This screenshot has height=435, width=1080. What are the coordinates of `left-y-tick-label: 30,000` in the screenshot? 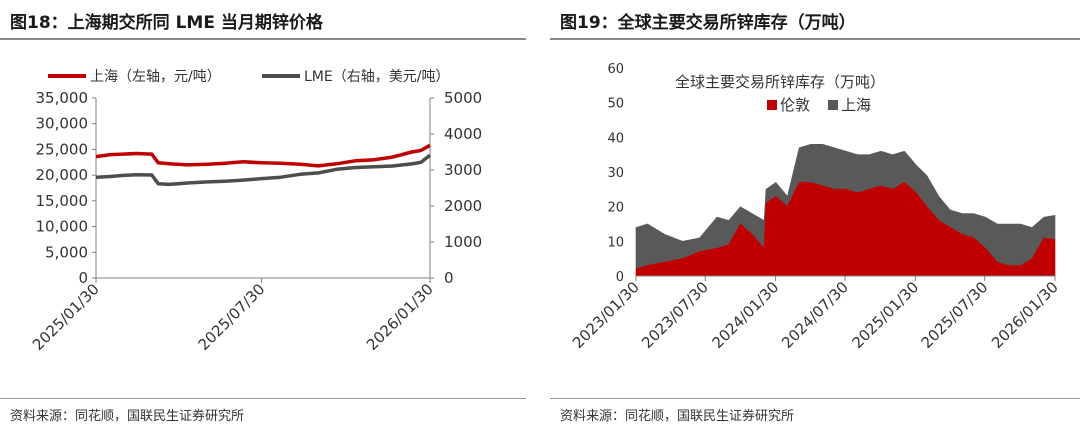 It's located at (62, 124).